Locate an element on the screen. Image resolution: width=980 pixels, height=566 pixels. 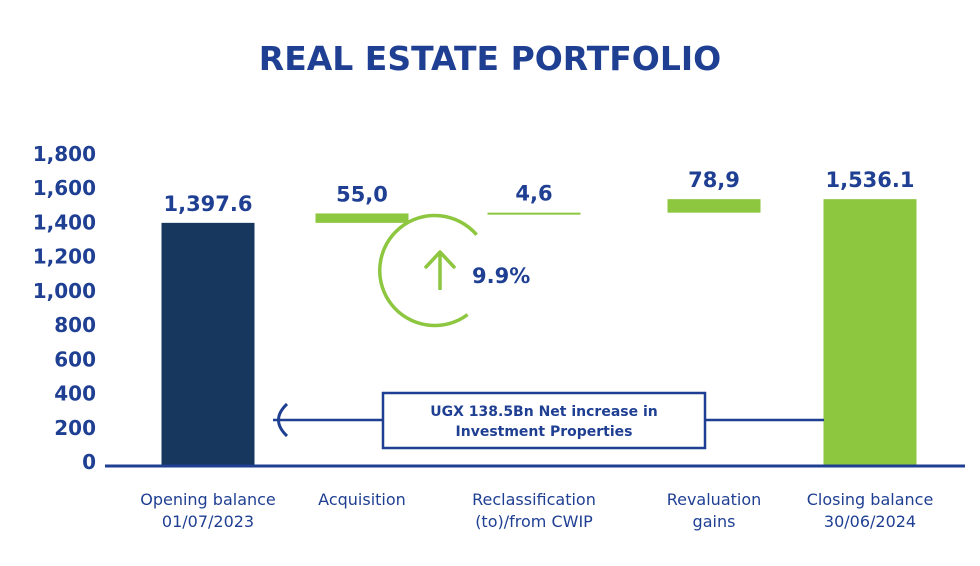
chart-title: REAL ESTATE PORTFOLIO is located at coordinates (490, 58).